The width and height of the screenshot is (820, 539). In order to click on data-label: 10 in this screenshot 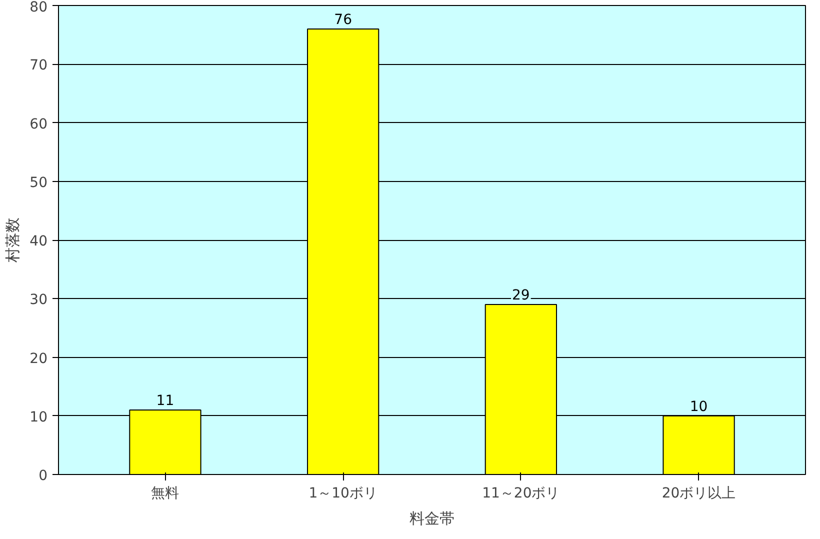, I will do `click(699, 406)`.